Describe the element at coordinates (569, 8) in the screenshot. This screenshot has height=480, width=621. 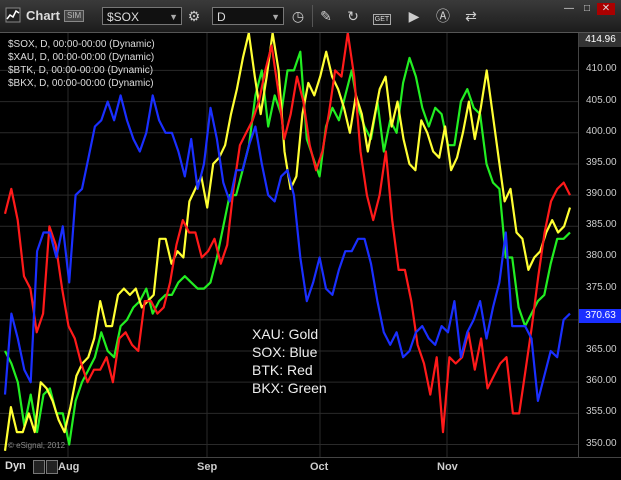
I see `minimize-icon: —` at that location.